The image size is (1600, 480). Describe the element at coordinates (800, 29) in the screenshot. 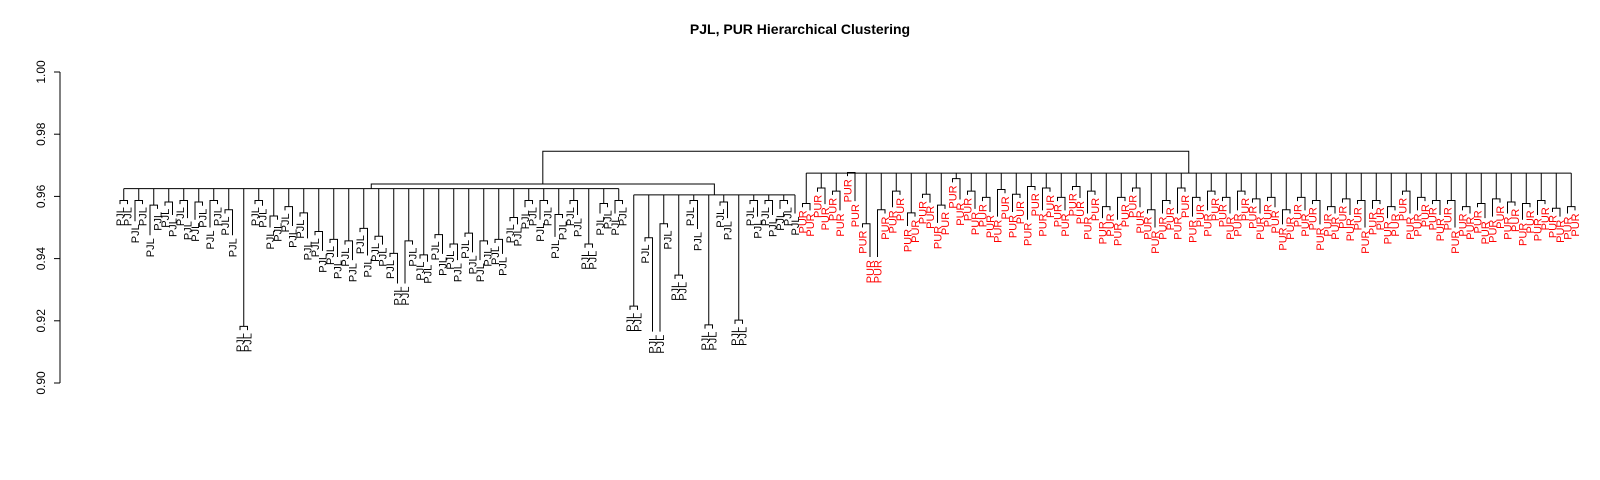

I see `chart-title: PJL, PUR Hierarchical Clustering` at that location.